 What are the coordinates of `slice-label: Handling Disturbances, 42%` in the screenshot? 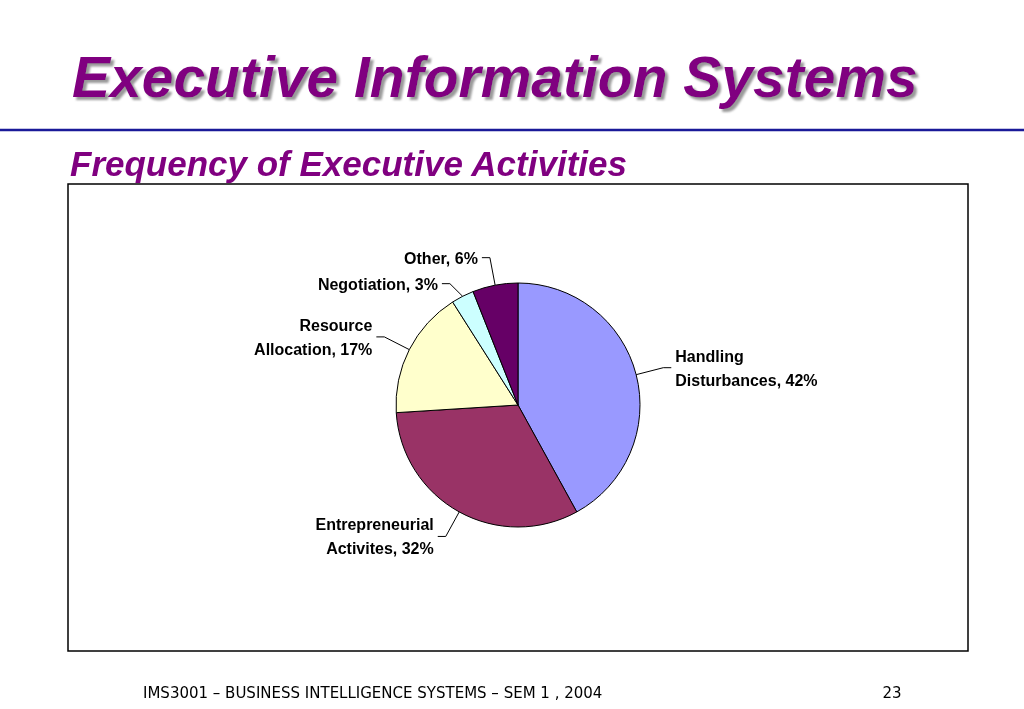 It's located at (746, 368).